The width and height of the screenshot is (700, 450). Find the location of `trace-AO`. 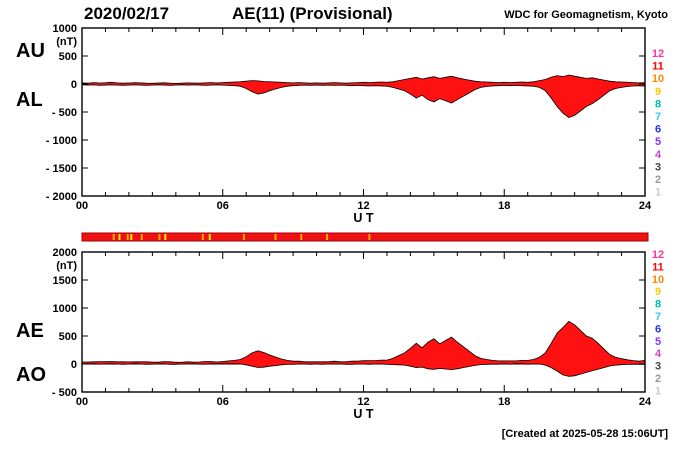

trace-AO is located at coordinates (363, 370).